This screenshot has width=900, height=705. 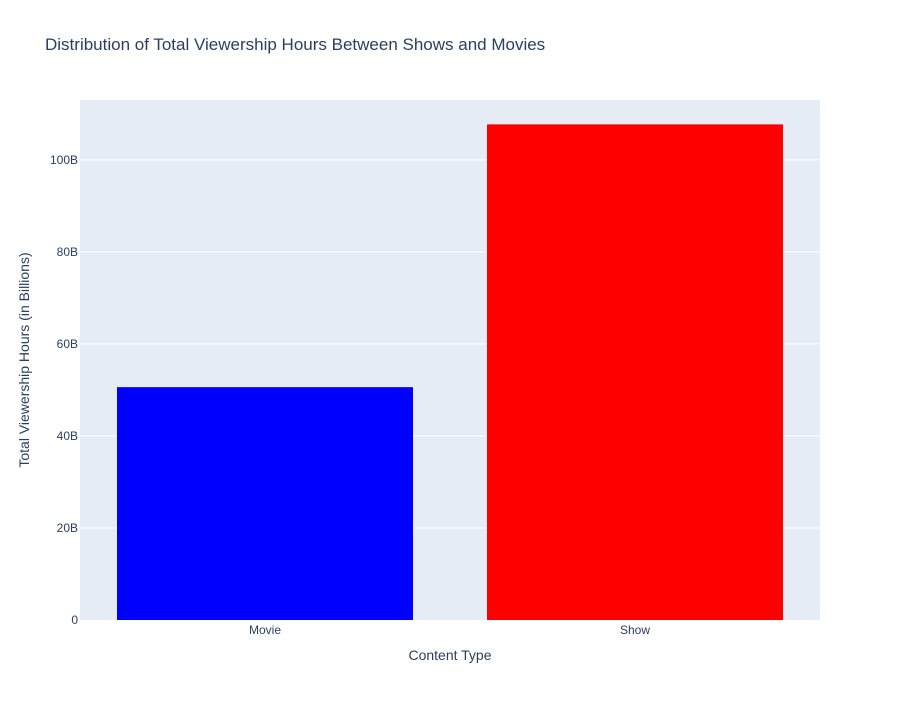 I want to click on y-tick-label: 20B, so click(x=67, y=528).